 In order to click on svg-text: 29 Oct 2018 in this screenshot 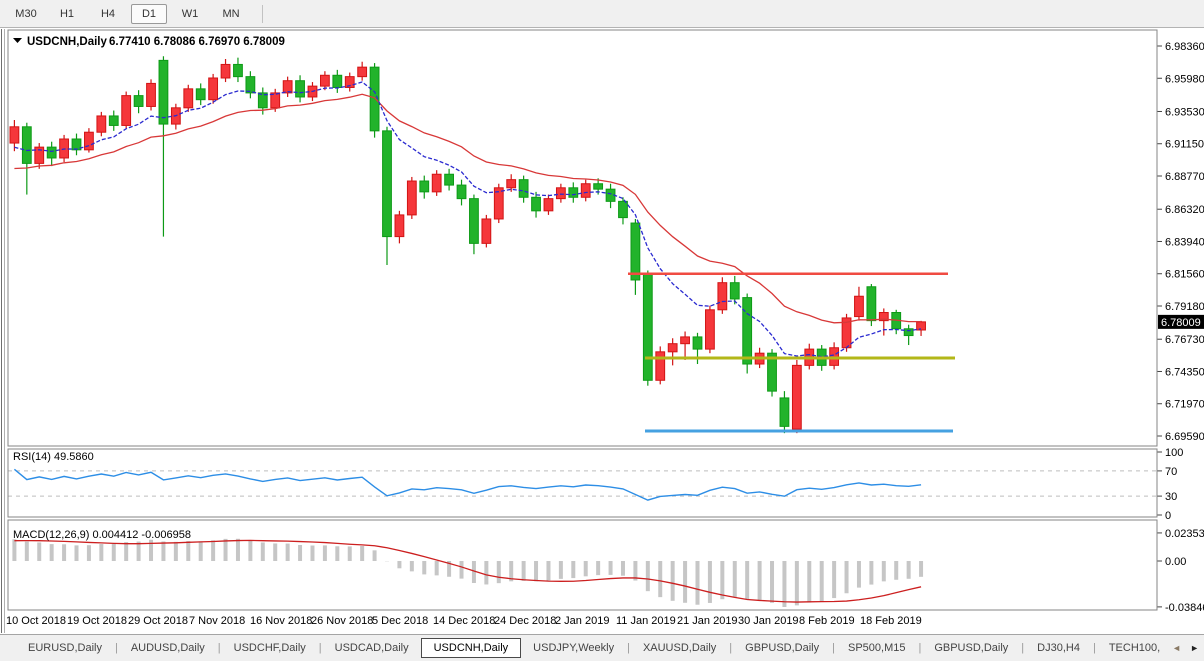, I will do `click(158, 621)`.